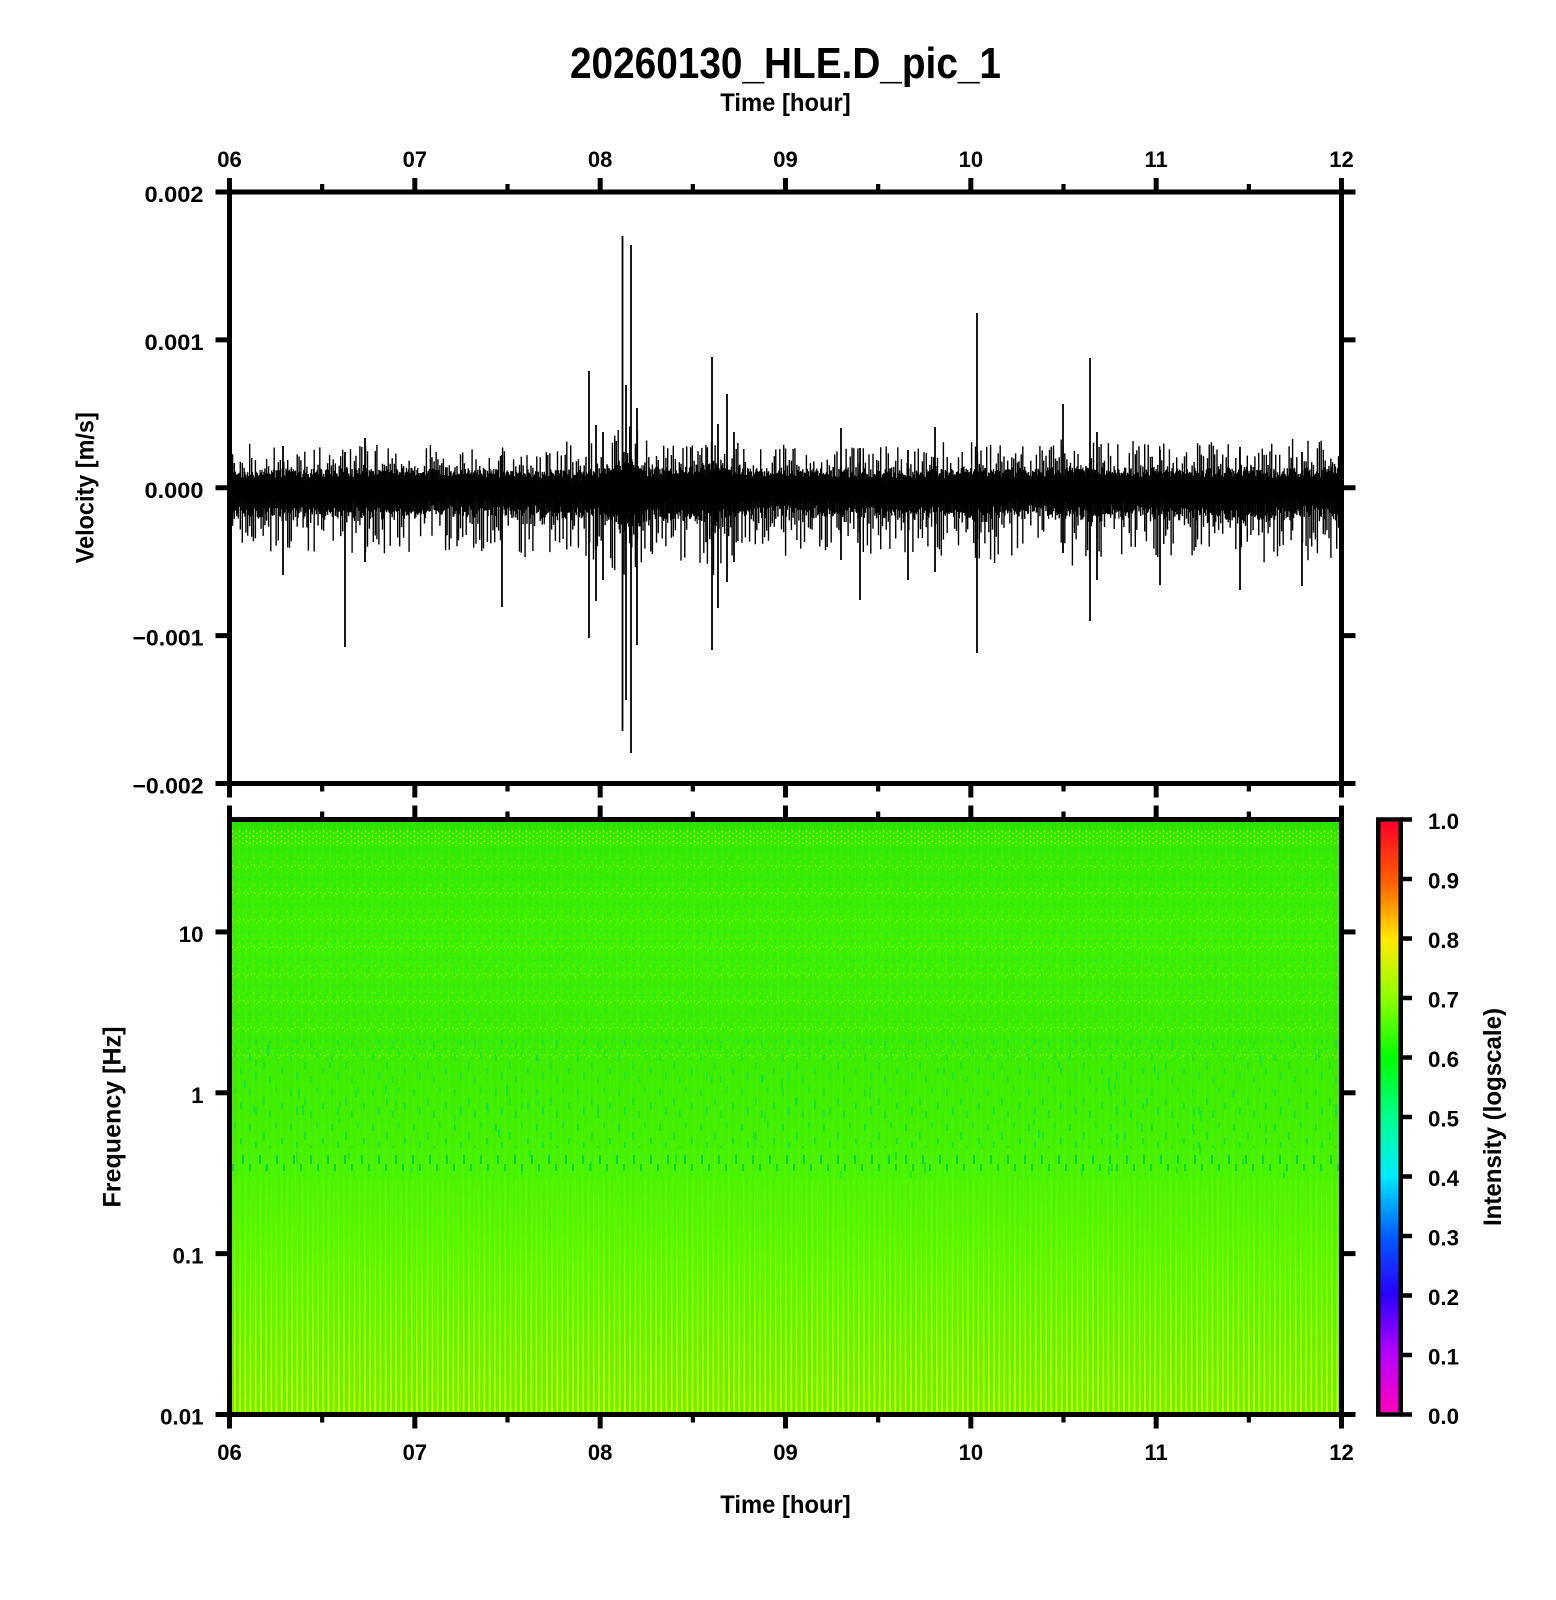  I want to click on svg-text: 0.4, so click(1444, 1178).